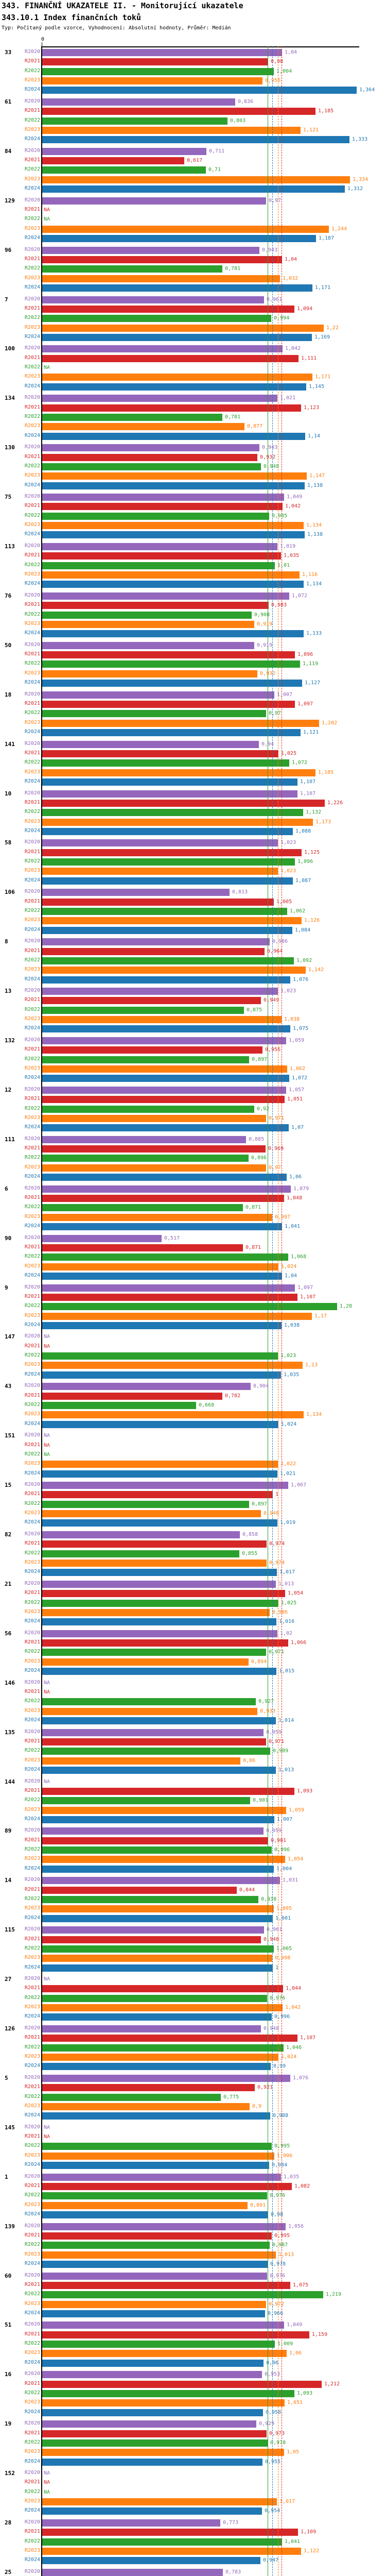 This screenshot has width=386, height=2576. I want to click on bar-row: R2024 1,016, so click(193, 1621).